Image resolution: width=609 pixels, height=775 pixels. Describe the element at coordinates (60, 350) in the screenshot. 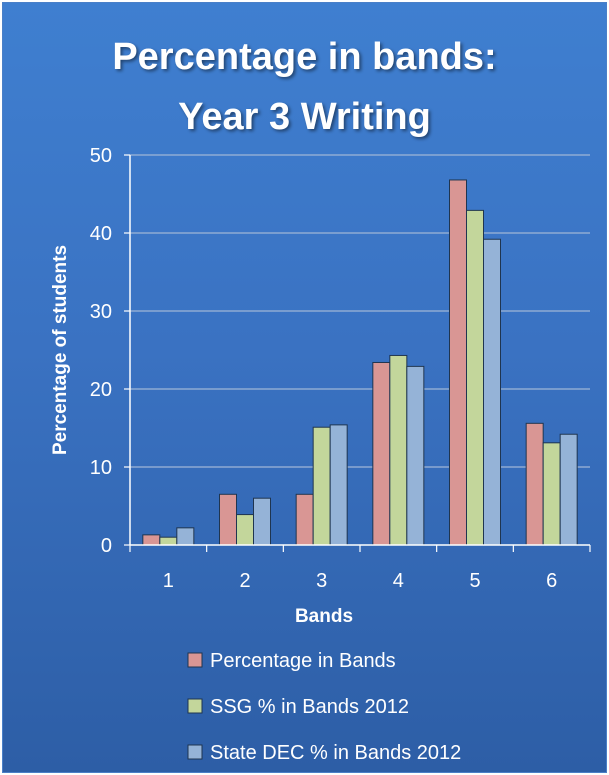

I see `y-axis-label: Percentage of students` at that location.